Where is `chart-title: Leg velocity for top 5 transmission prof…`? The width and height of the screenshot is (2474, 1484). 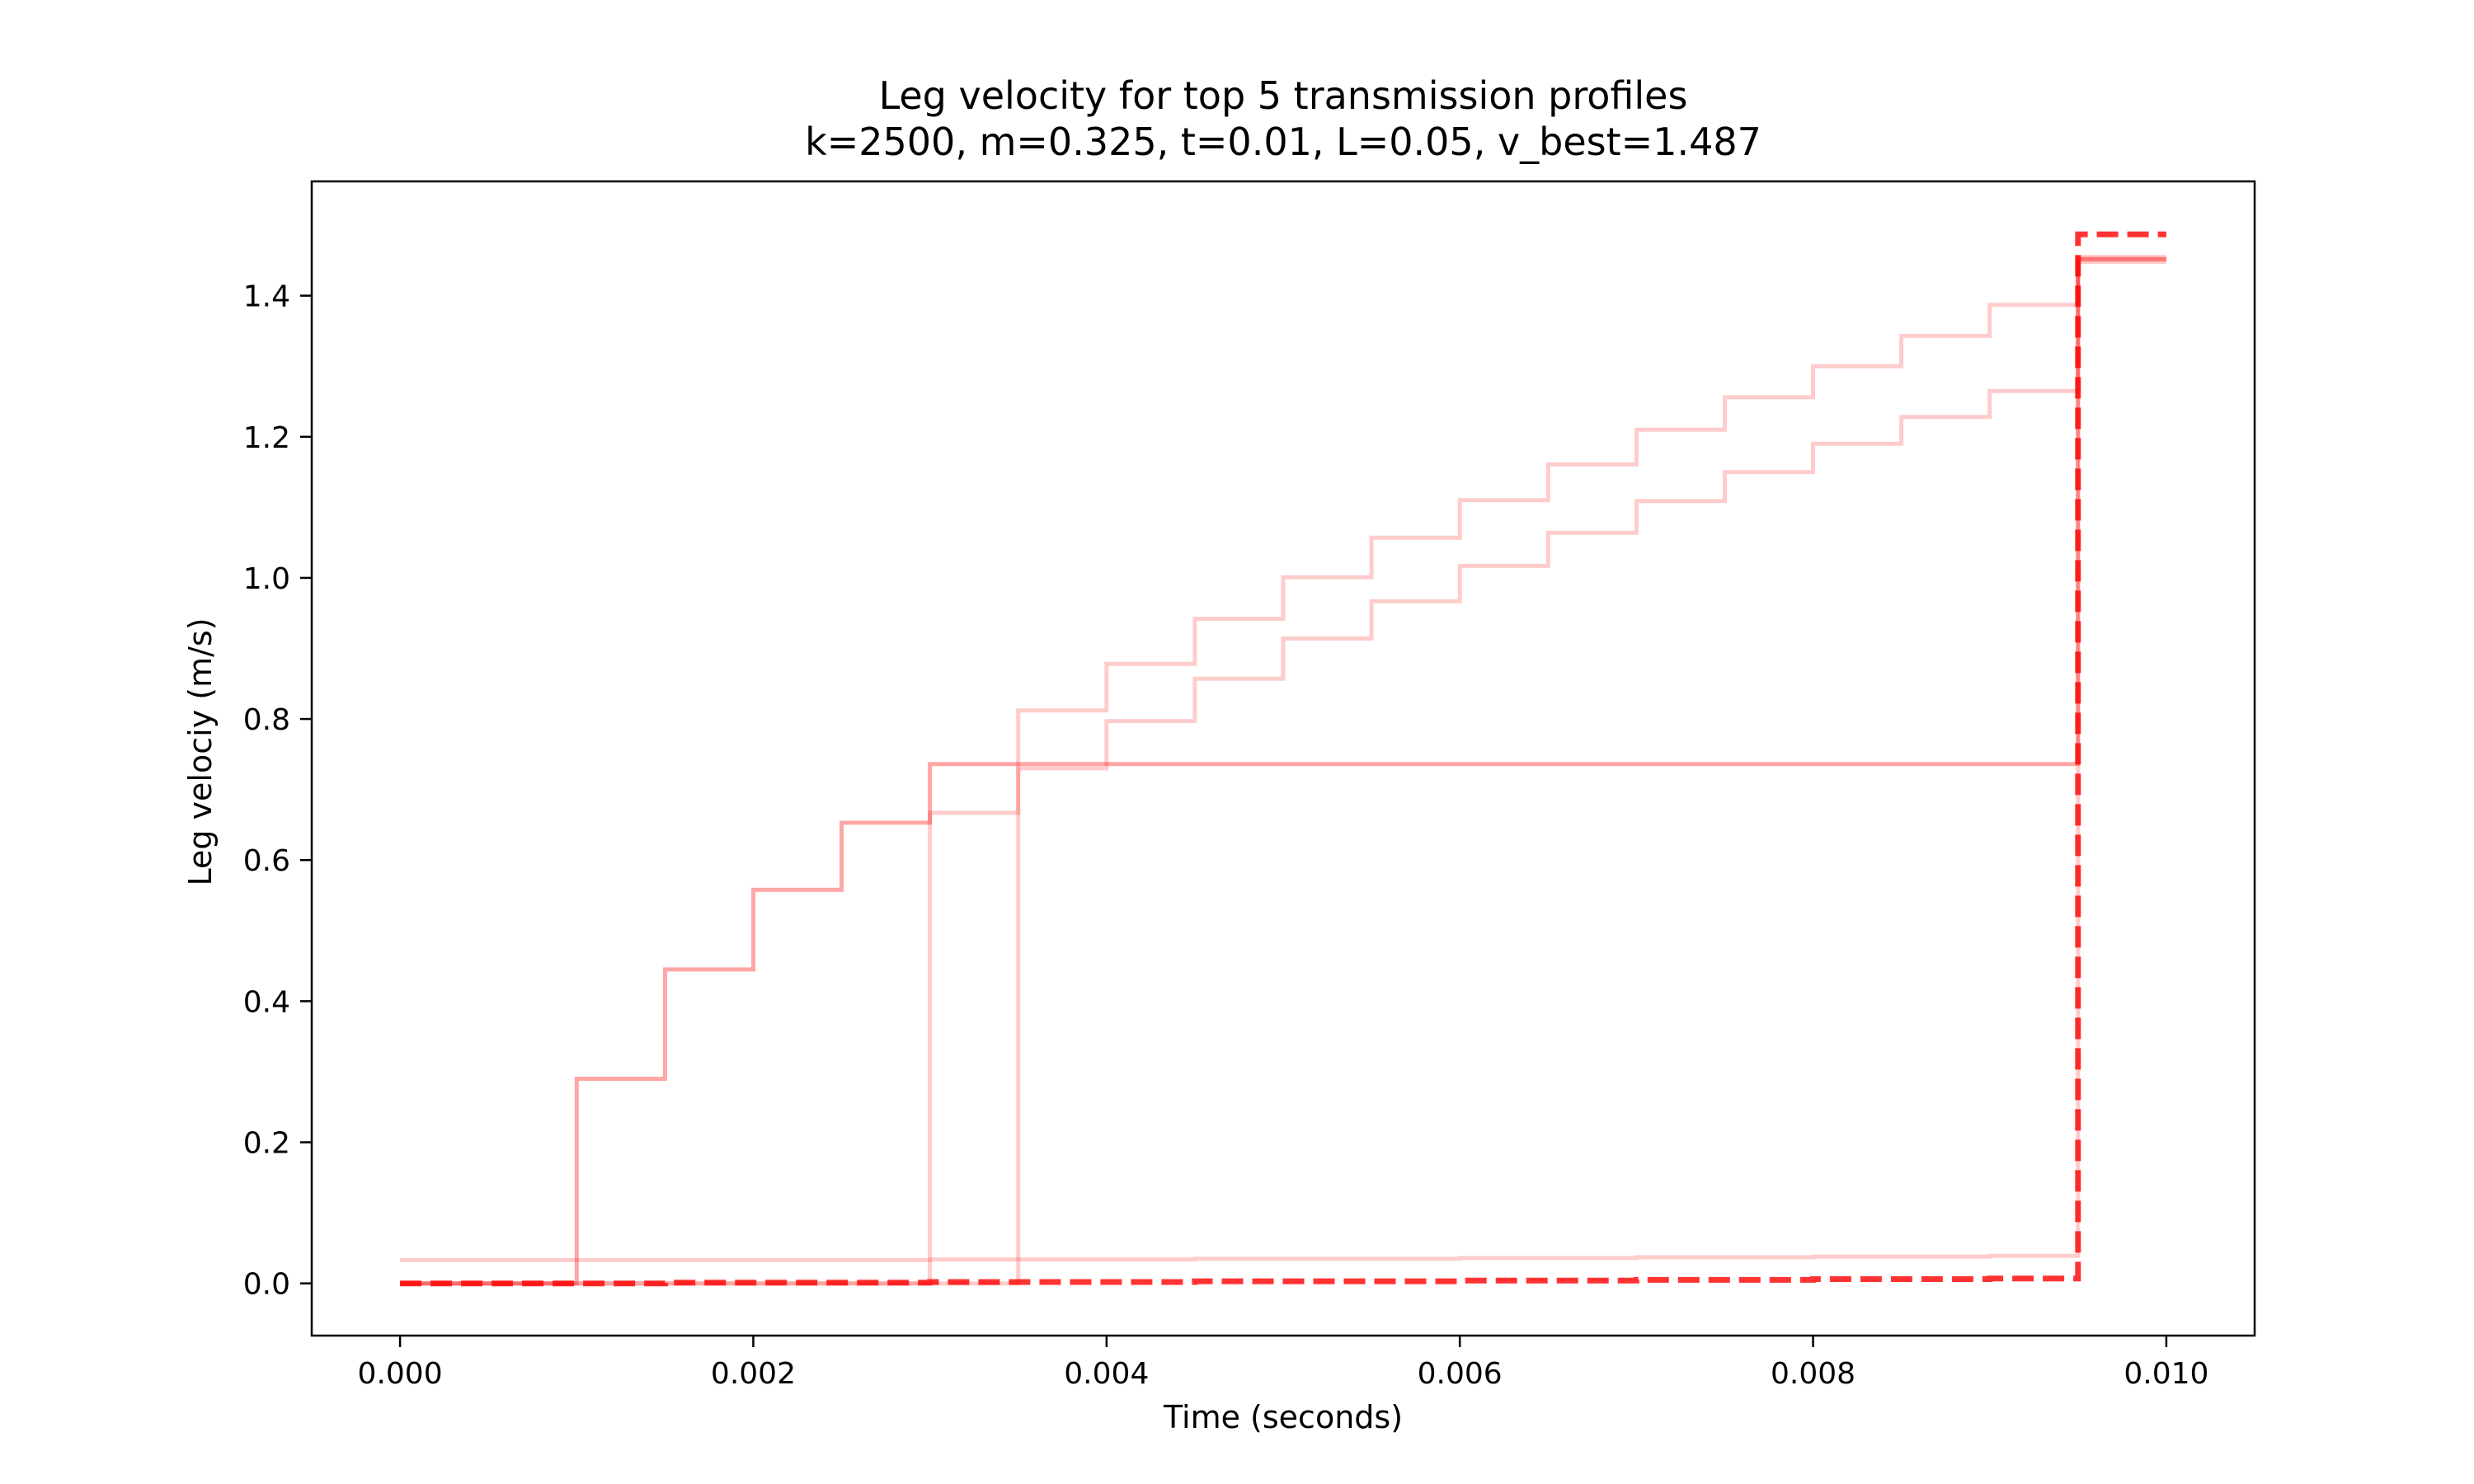
chart-title: Leg velocity for top 5 transmission prof… is located at coordinates (1283, 95).